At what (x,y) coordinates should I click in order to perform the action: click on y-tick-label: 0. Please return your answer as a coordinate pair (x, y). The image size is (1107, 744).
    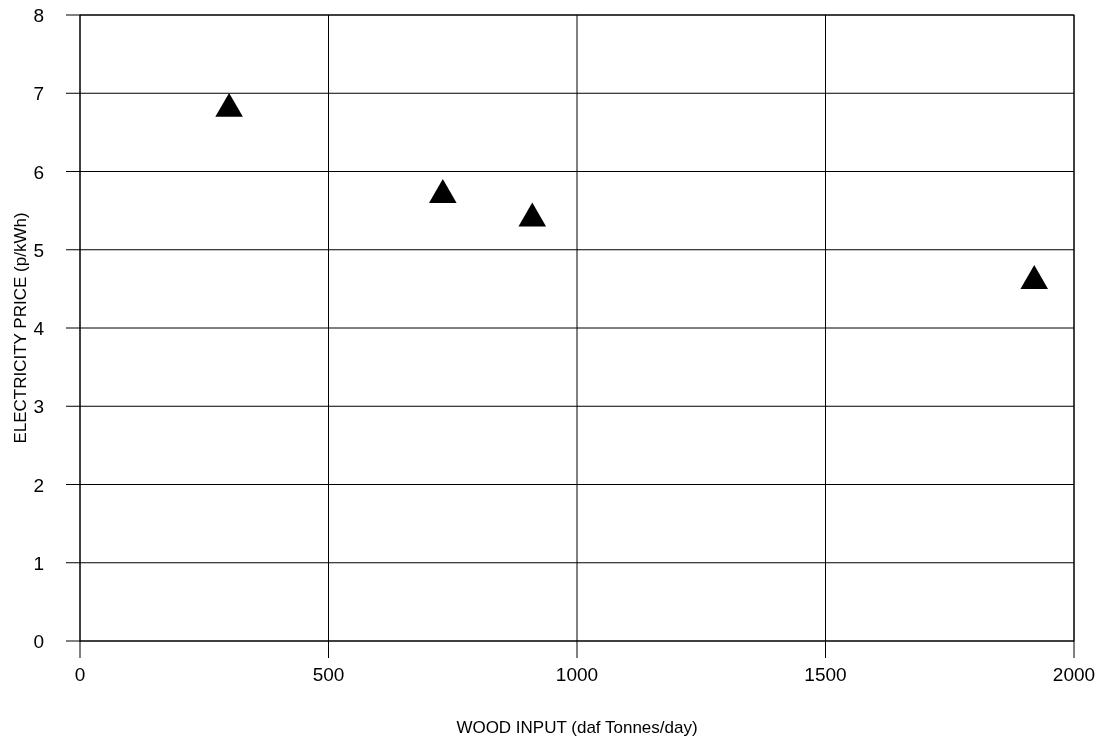
    Looking at the image, I should click on (38, 641).